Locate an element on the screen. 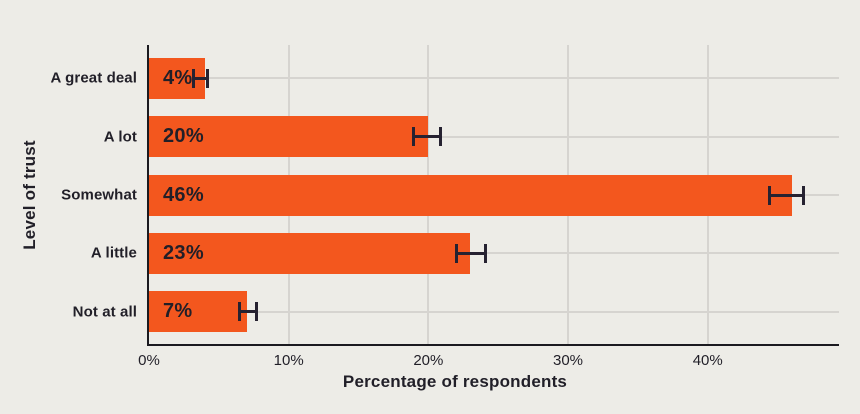 The image size is (860, 414). bar-value-label: 23% is located at coordinates (183, 252).